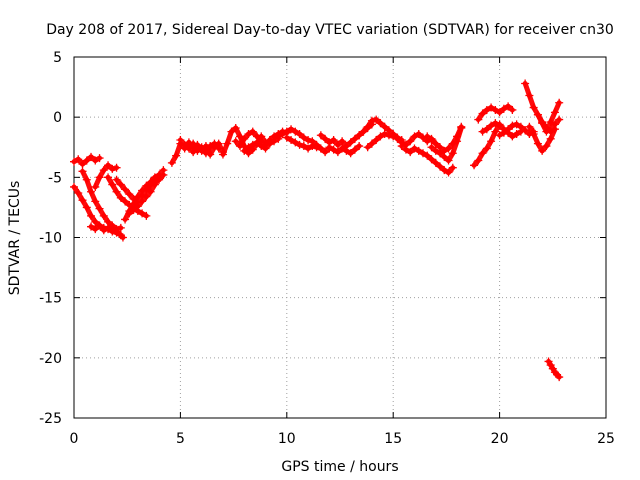 The width and height of the screenshot is (640, 480). What do you see at coordinates (50, 359) in the screenshot?
I see `y-tick-label: -20` at bounding box center [50, 359].